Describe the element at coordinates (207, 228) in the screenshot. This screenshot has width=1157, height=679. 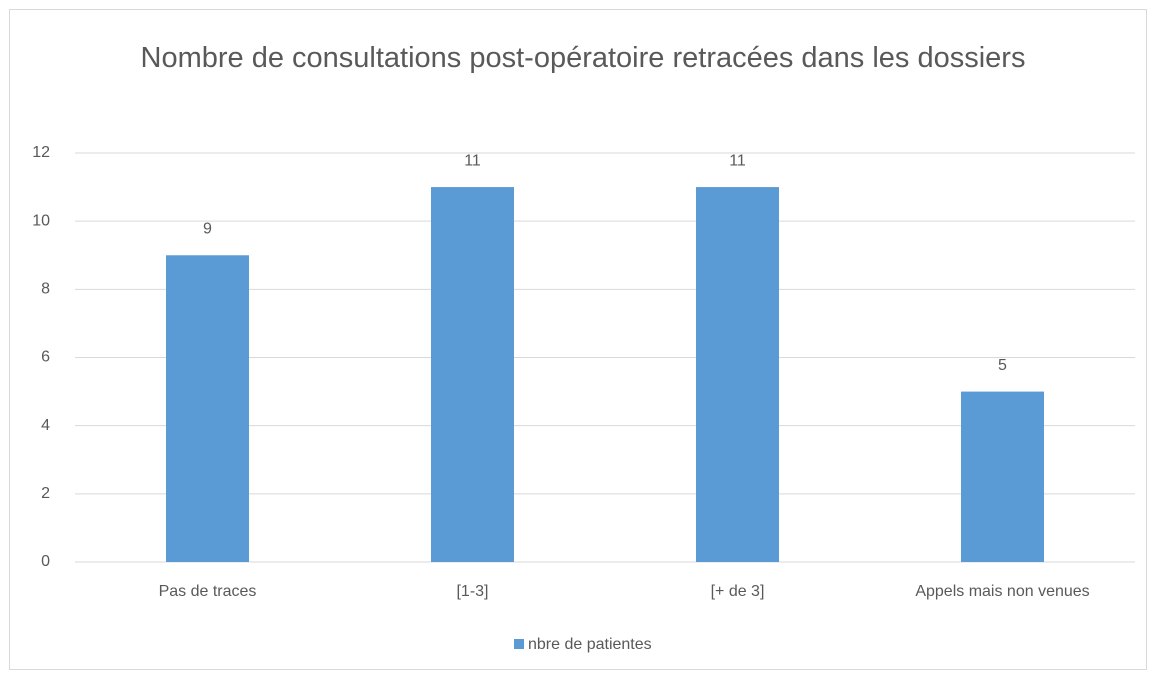
I see `data-label: 9` at that location.